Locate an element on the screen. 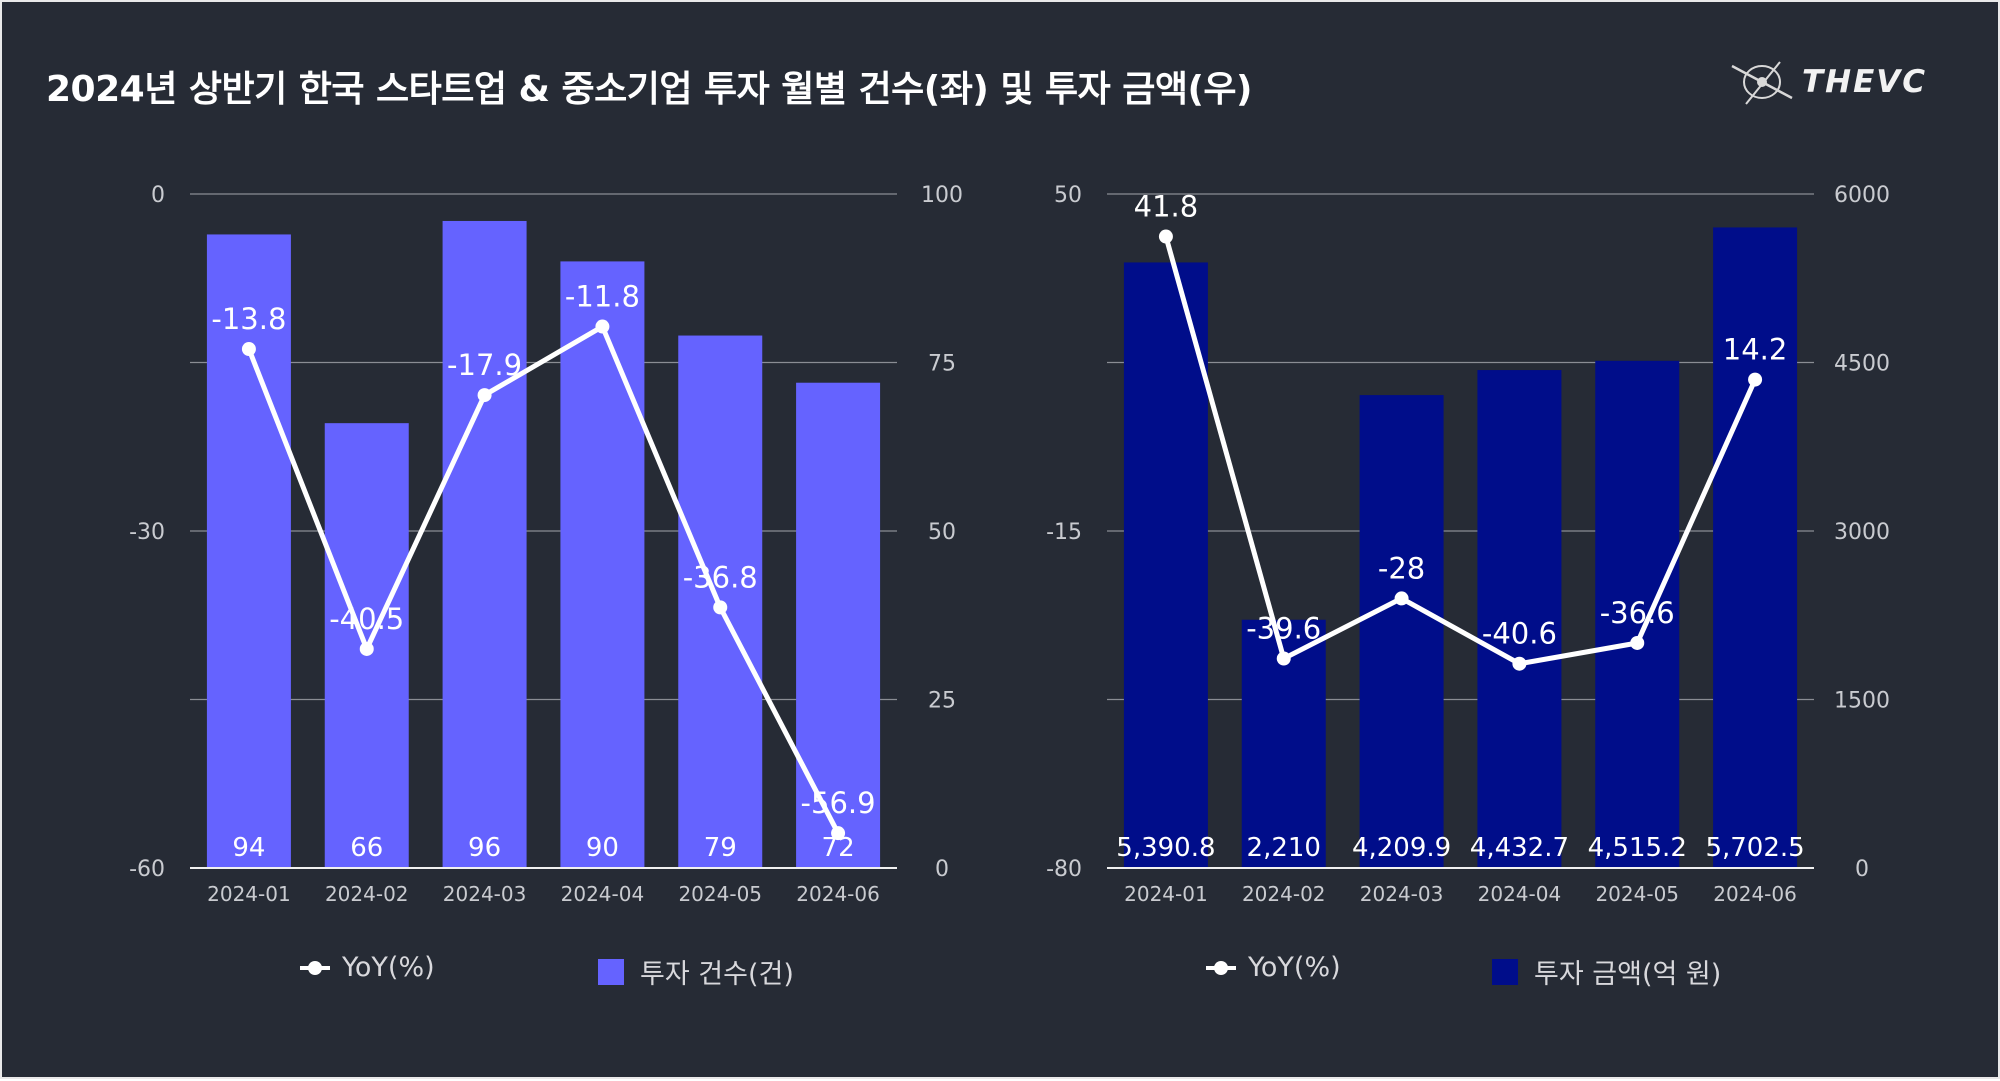  bar-value-label: 94 is located at coordinates (248, 848).